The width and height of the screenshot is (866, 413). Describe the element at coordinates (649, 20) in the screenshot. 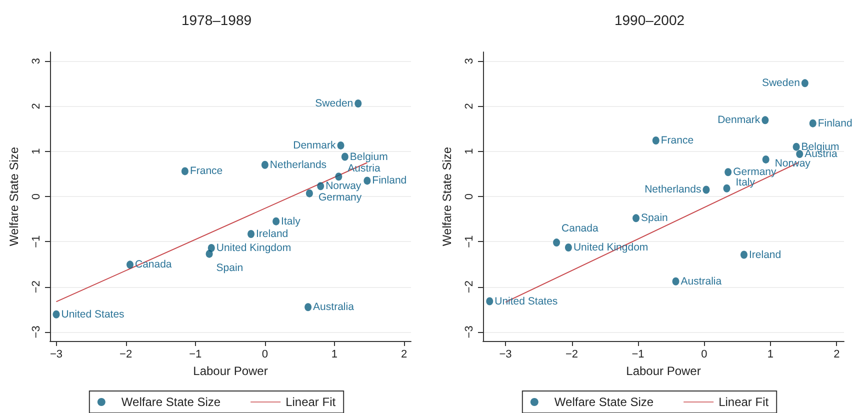

I see `chart-title: 1990–2002` at that location.